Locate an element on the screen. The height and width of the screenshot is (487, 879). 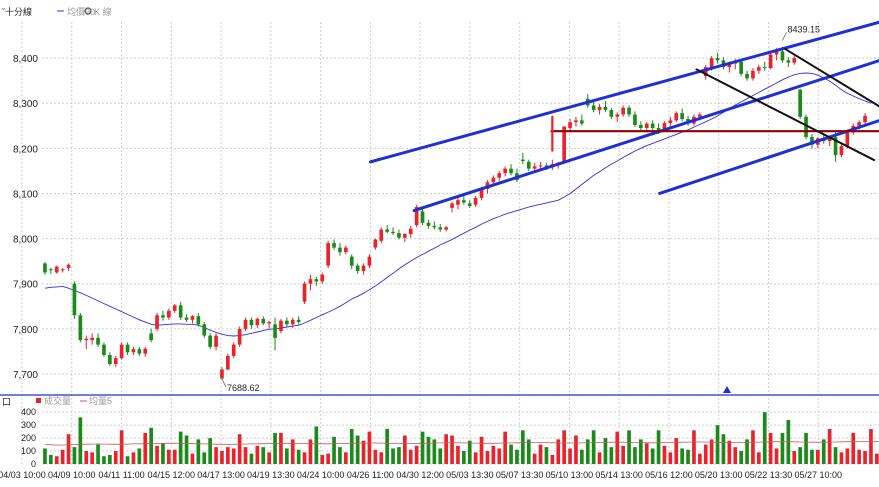
k-legend-icon is located at coordinates (88, 11).